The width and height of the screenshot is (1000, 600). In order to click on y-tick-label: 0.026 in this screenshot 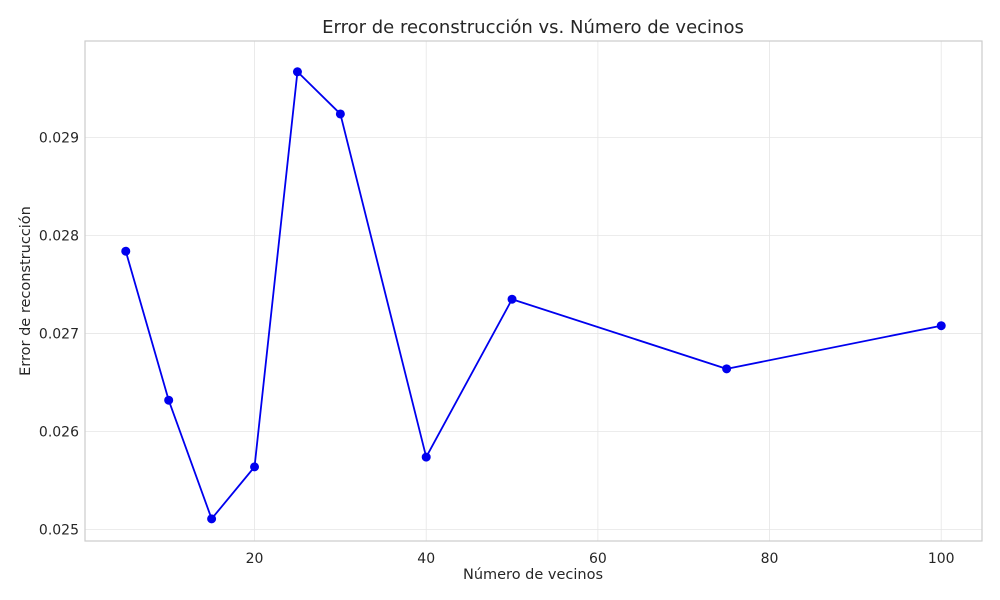, I will do `click(59, 433)`.